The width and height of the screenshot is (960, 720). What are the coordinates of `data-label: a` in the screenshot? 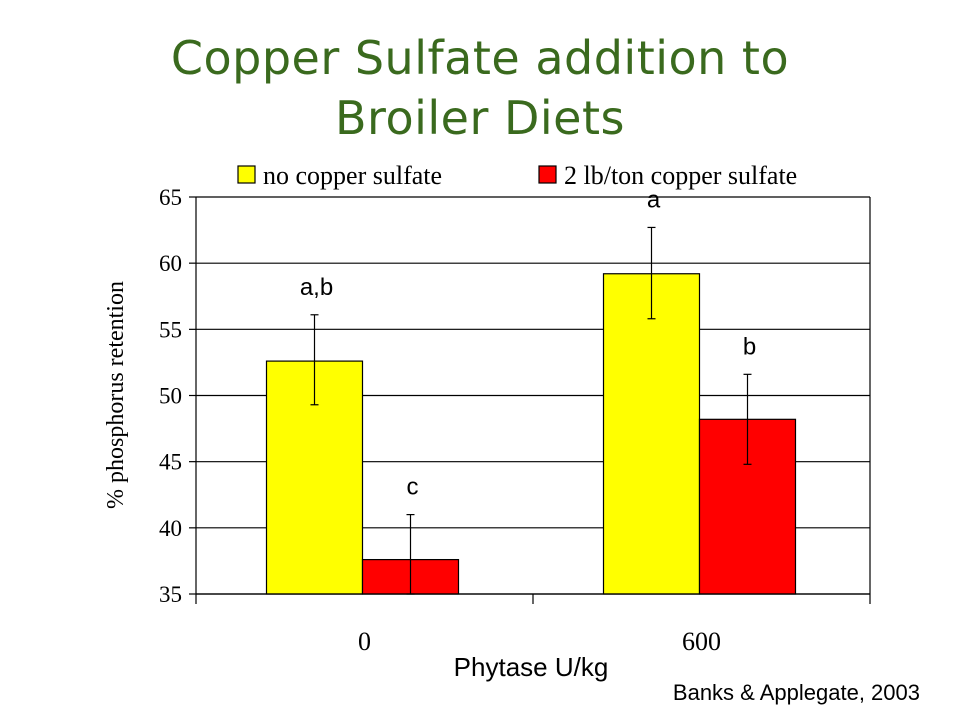 It's located at (654, 199).